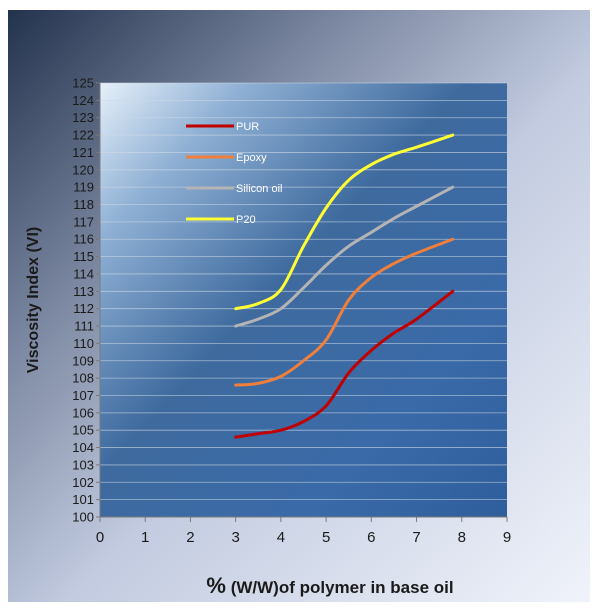 The image size is (598, 610). Describe the element at coordinates (190, 537) in the screenshot. I see `x-tick-label-2: 2` at that location.